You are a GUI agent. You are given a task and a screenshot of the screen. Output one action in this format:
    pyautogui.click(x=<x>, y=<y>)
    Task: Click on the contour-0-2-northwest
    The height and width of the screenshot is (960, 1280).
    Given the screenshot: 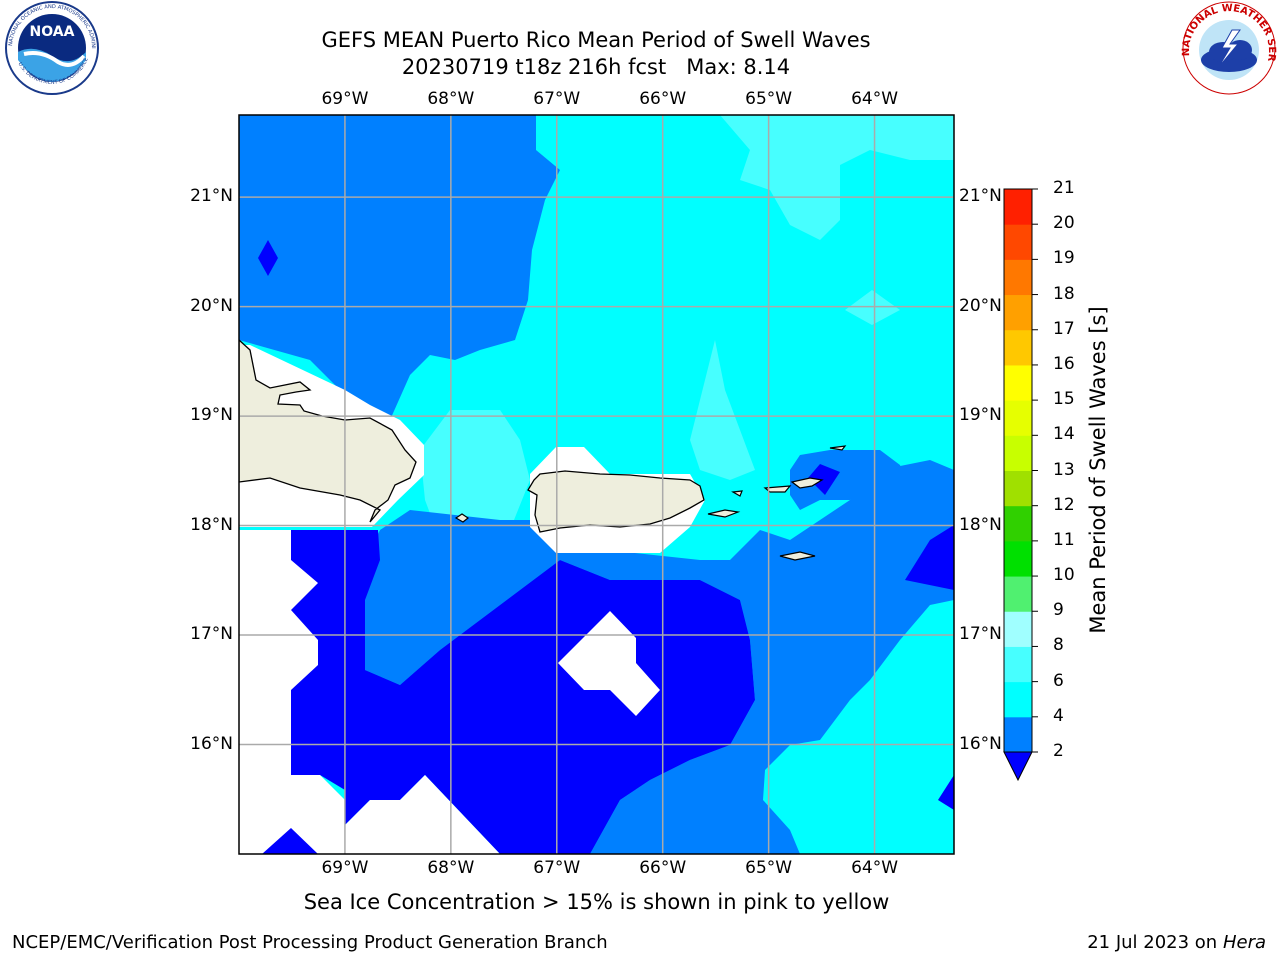 What is the action you would take?
    pyautogui.click(x=268, y=258)
    